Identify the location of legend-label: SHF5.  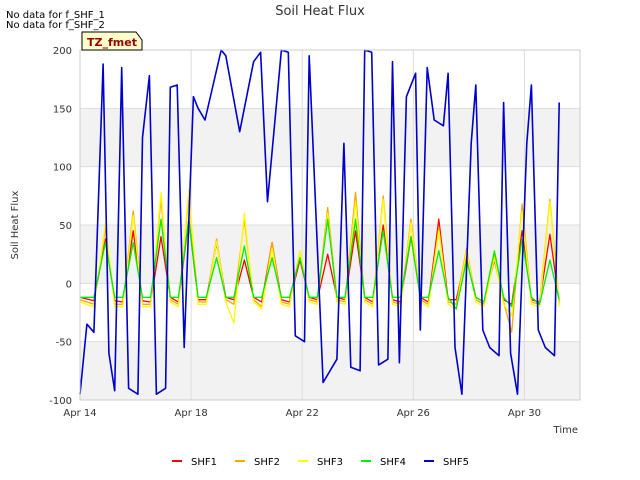
(456, 462).